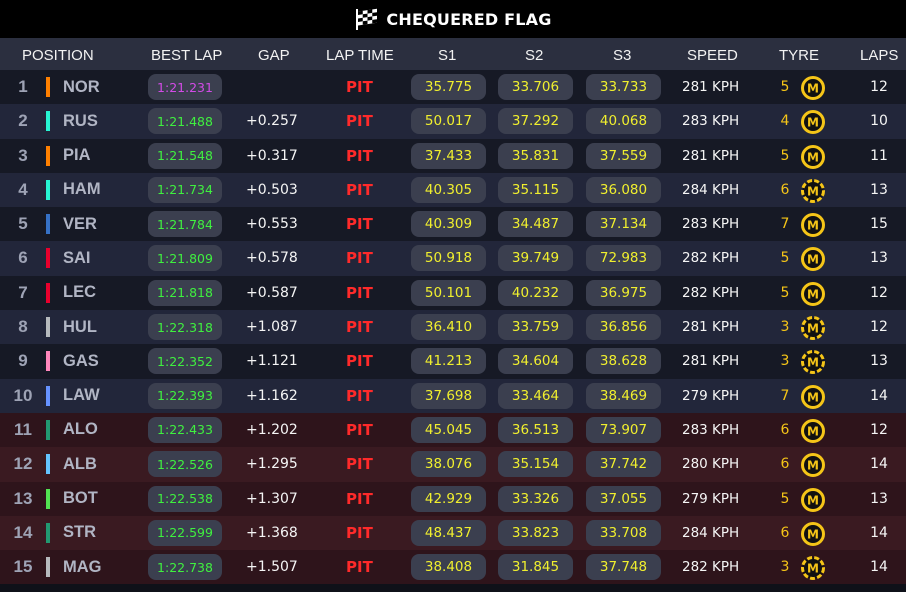  I want to click on gap-value: +0.587, so click(272, 292).